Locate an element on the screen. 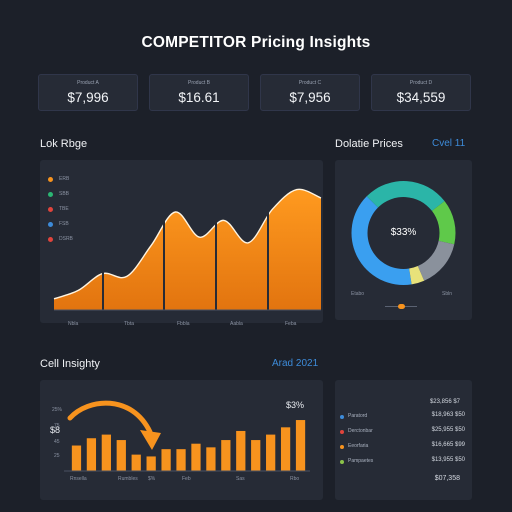 The image size is (512, 512). x-tick-label: Feba is located at coordinates (291, 324).